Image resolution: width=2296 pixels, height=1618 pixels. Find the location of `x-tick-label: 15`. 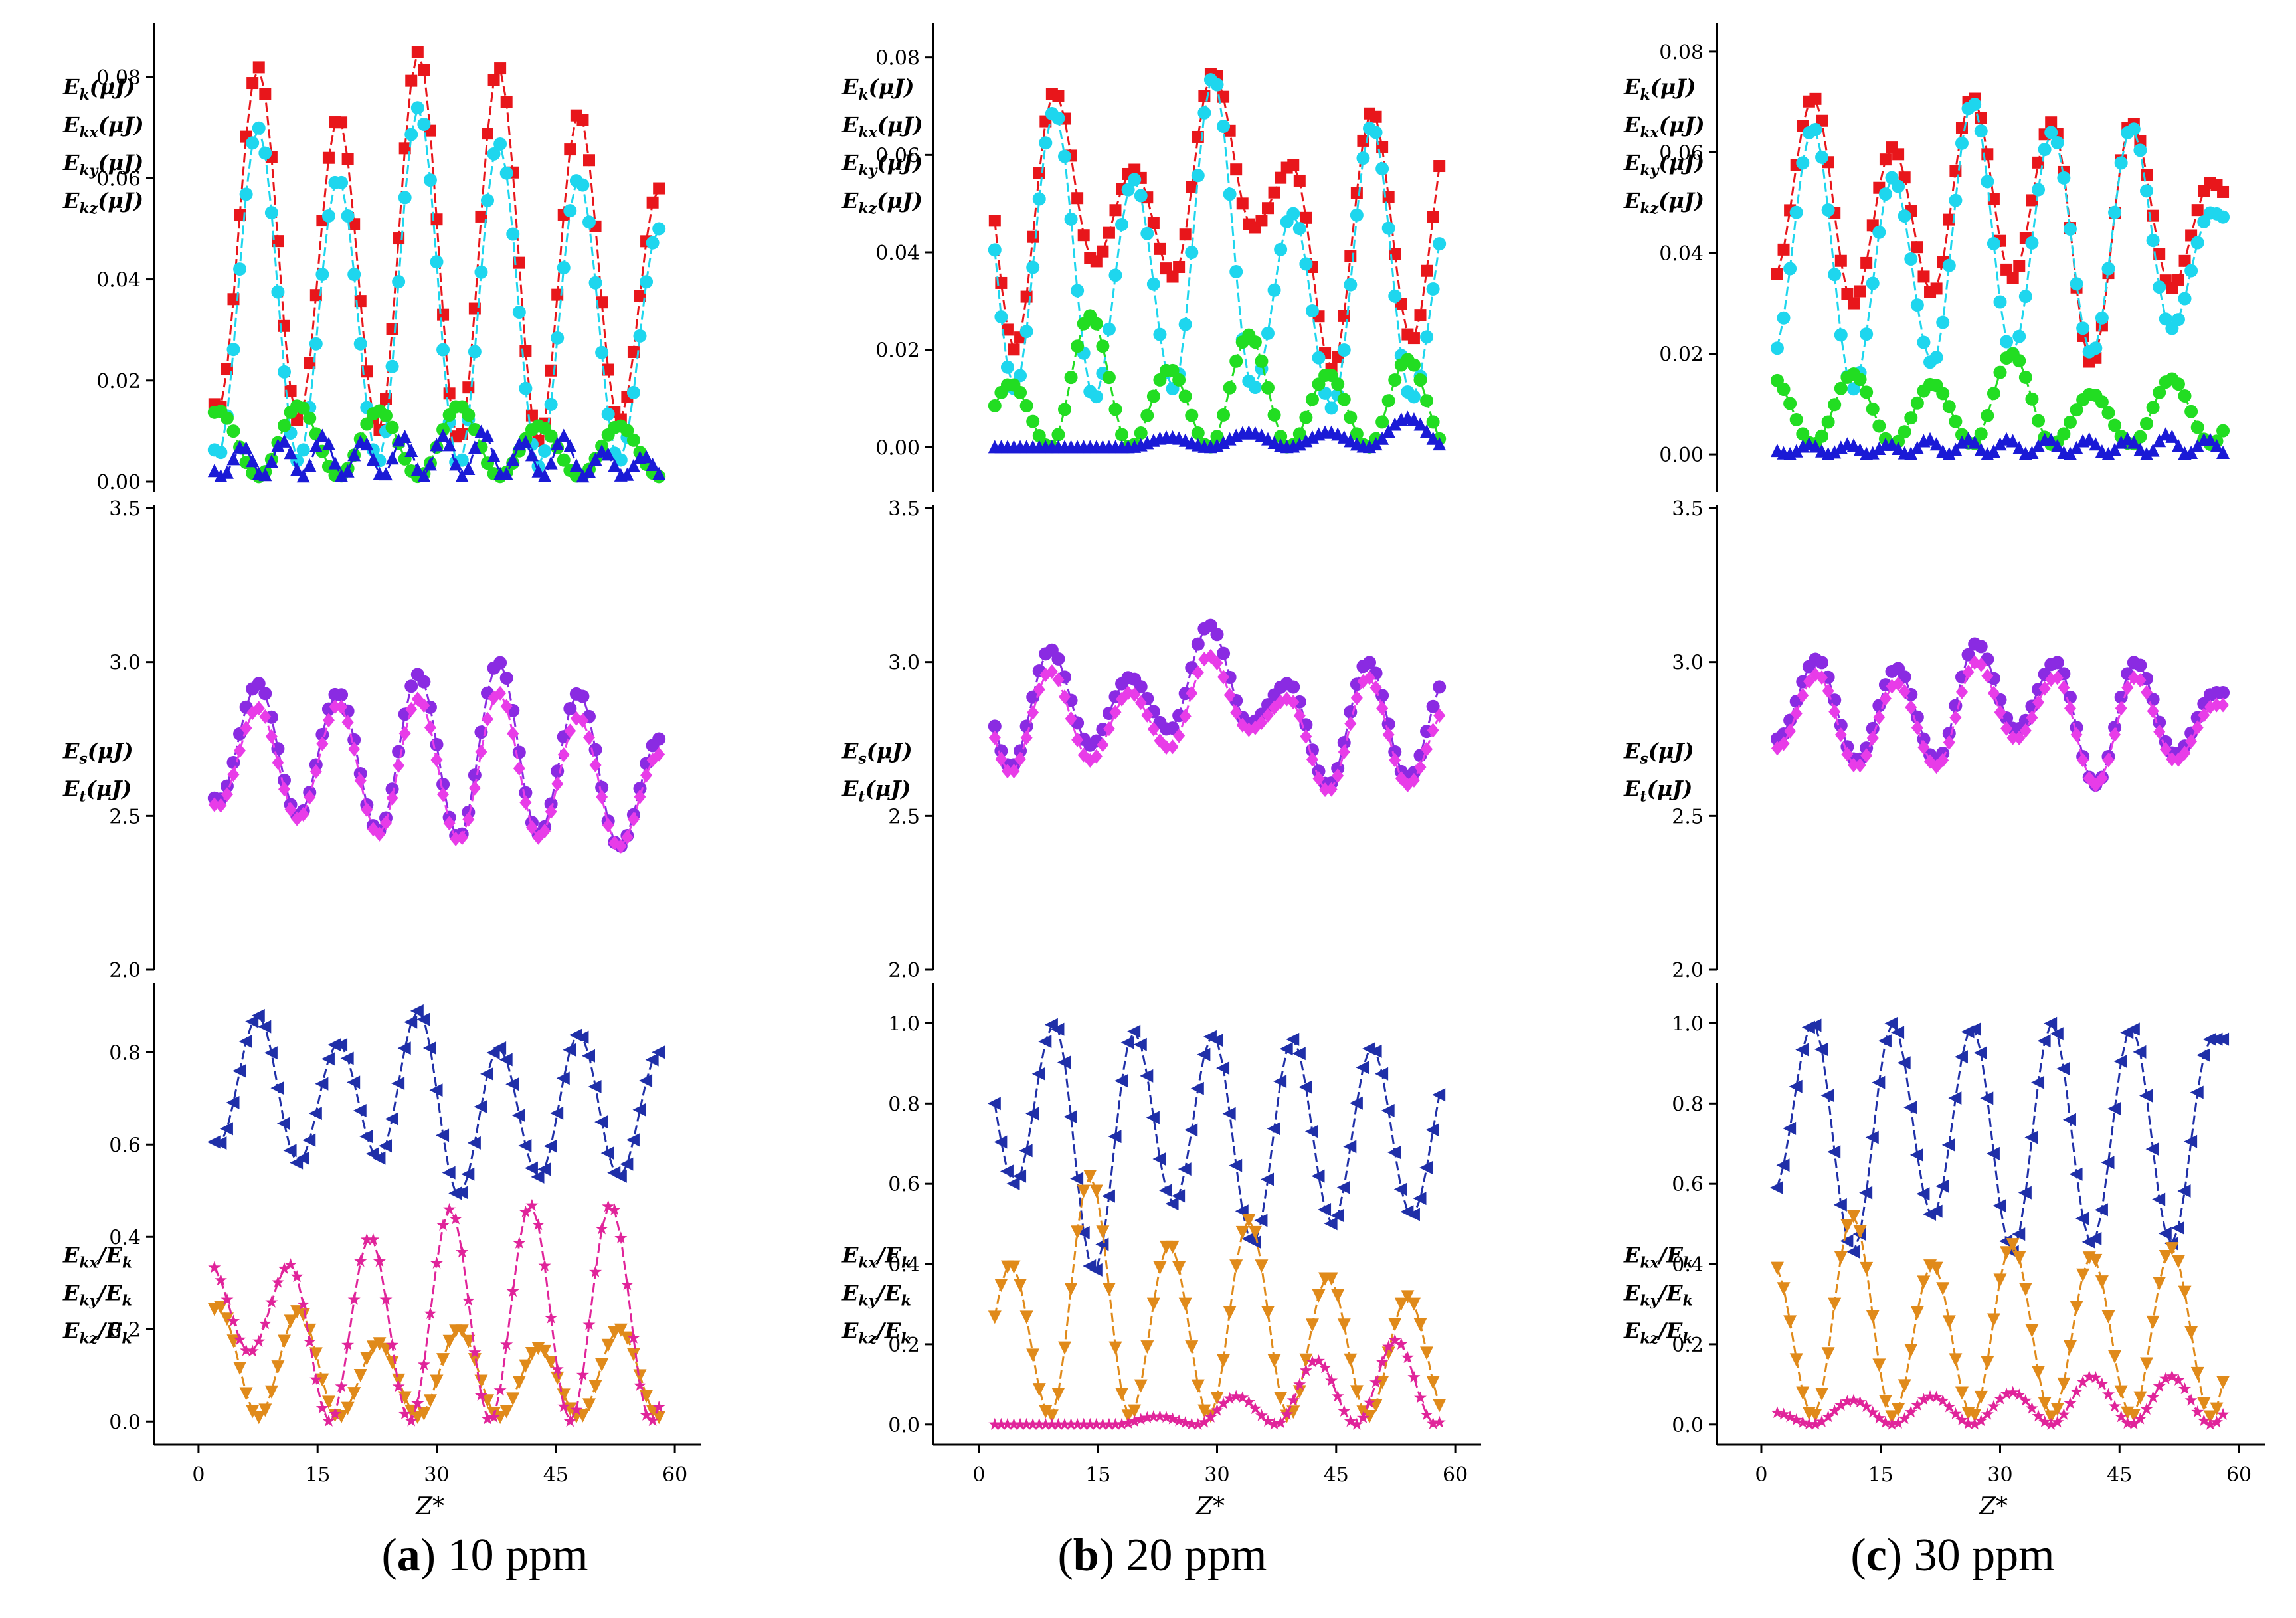

x-tick-label: 15 is located at coordinates (317, 1475).